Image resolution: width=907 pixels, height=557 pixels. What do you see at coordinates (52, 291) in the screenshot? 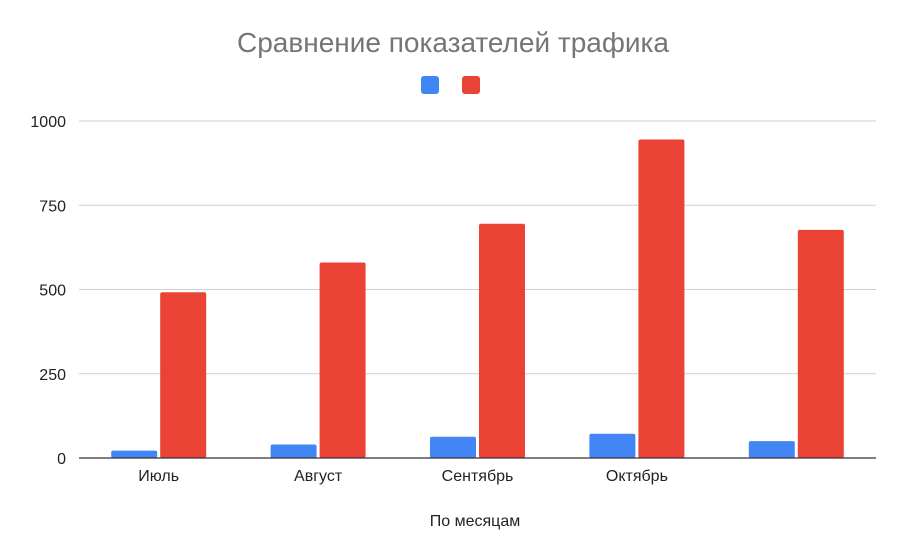
I see `y-tick-label: 500` at bounding box center [52, 291].